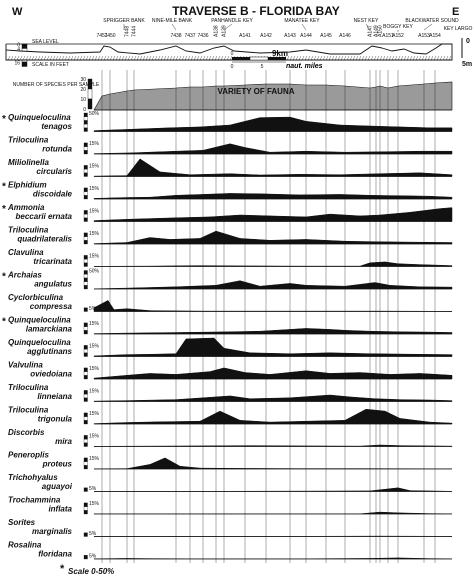 The image size is (474, 578). What do you see at coordinates (52, 531) in the screenshot?
I see `species-epithet-label: marginalis` at bounding box center [52, 531].